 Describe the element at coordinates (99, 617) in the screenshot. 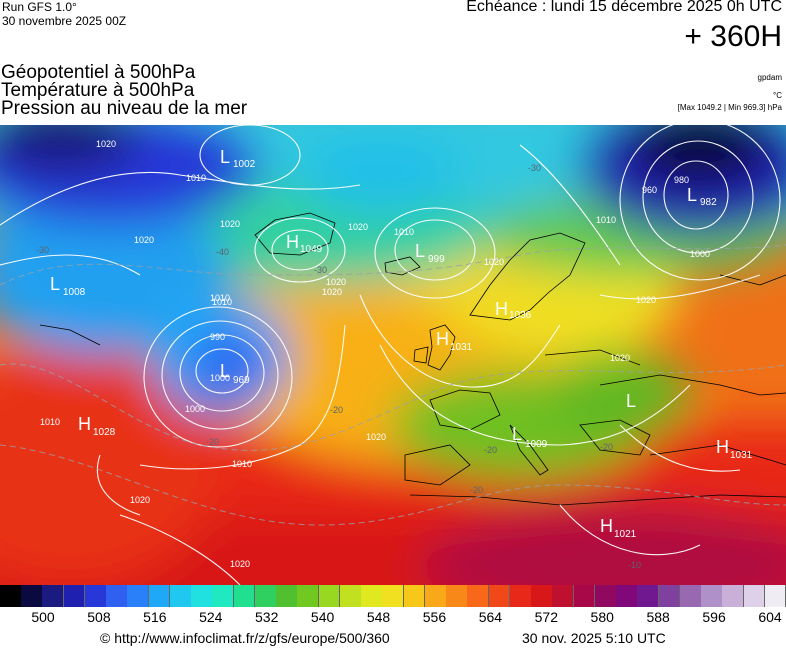

I see `color-scale-label: 508` at that location.